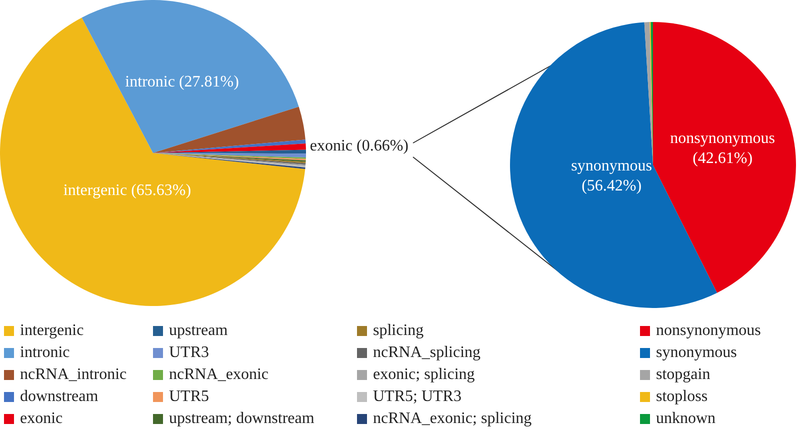  What do you see at coordinates (182, 81) in the screenshot?
I see `data-label: intronic (27.81%)` at bounding box center [182, 81].